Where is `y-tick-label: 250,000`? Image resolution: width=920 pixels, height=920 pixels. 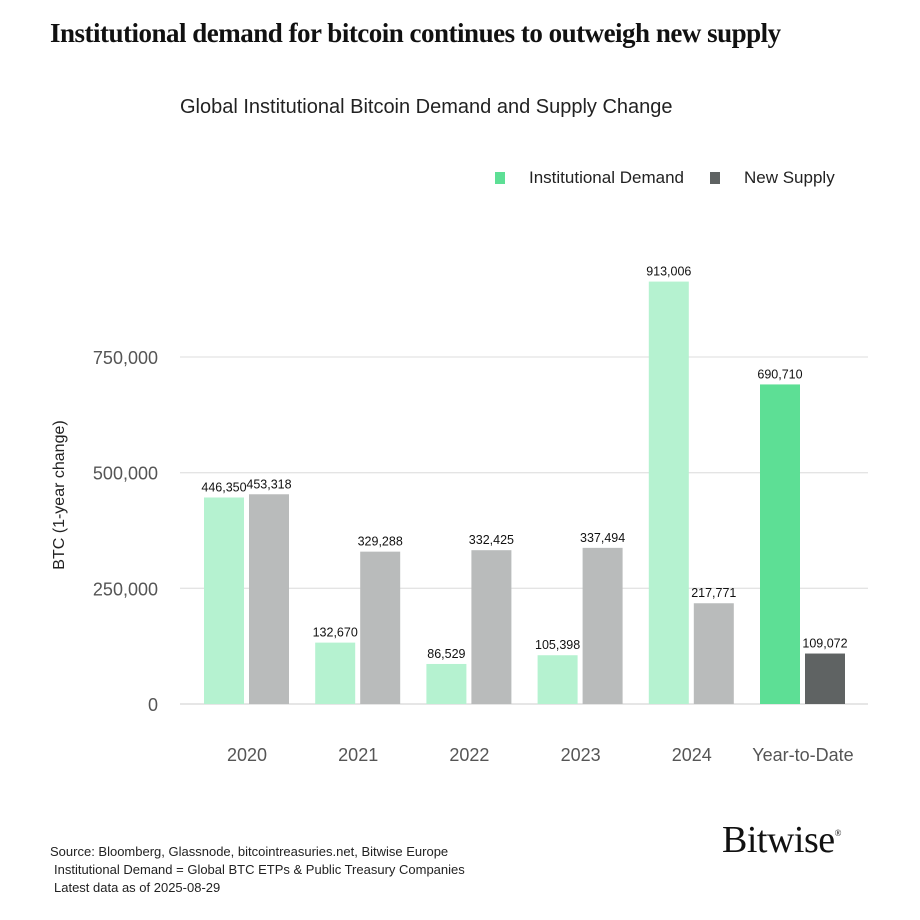 y-tick-label: 250,000 is located at coordinates (125, 589).